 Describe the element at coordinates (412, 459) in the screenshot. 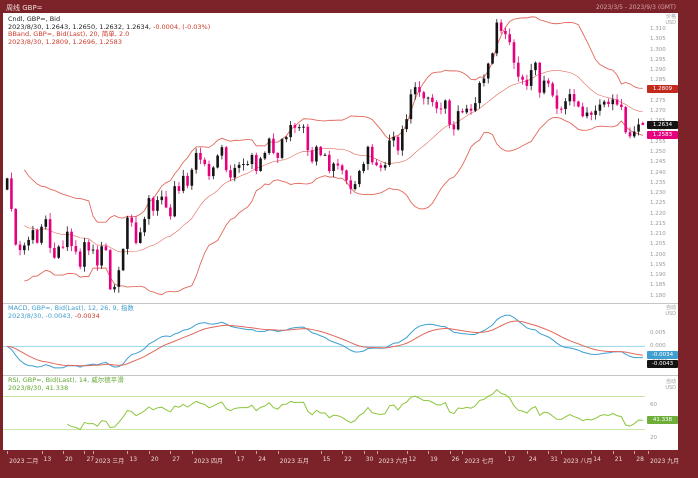

I see `time-axis-label: 12` at that location.